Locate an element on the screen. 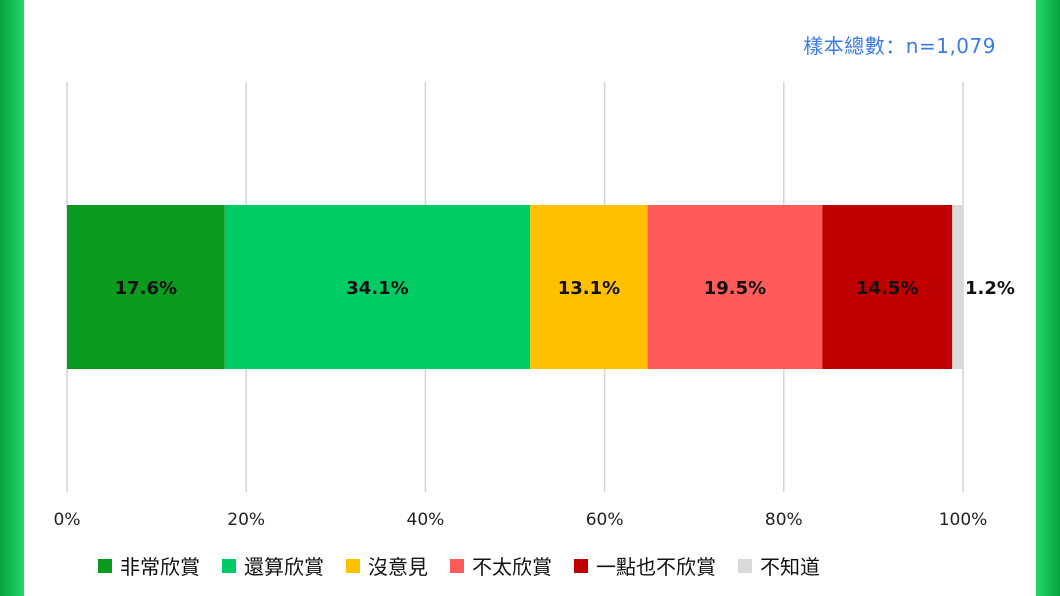 The image size is (1060, 596). data-label: 14.5% is located at coordinates (887, 288).